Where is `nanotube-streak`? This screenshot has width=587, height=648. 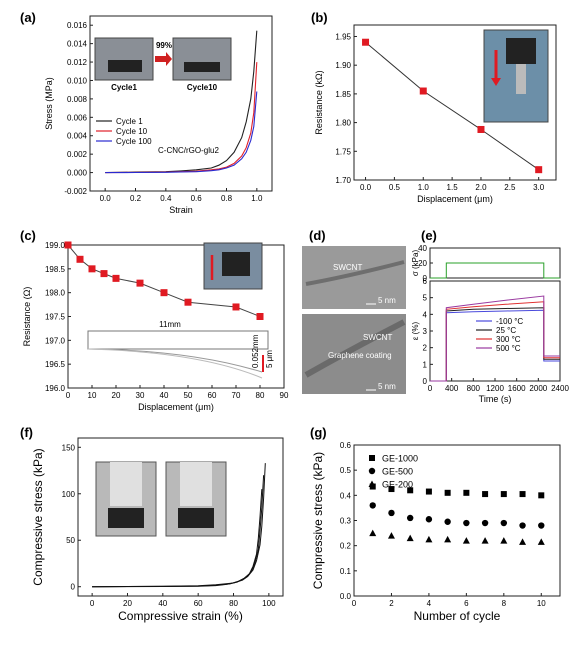 nanotube-streak is located at coordinates (355, 273).